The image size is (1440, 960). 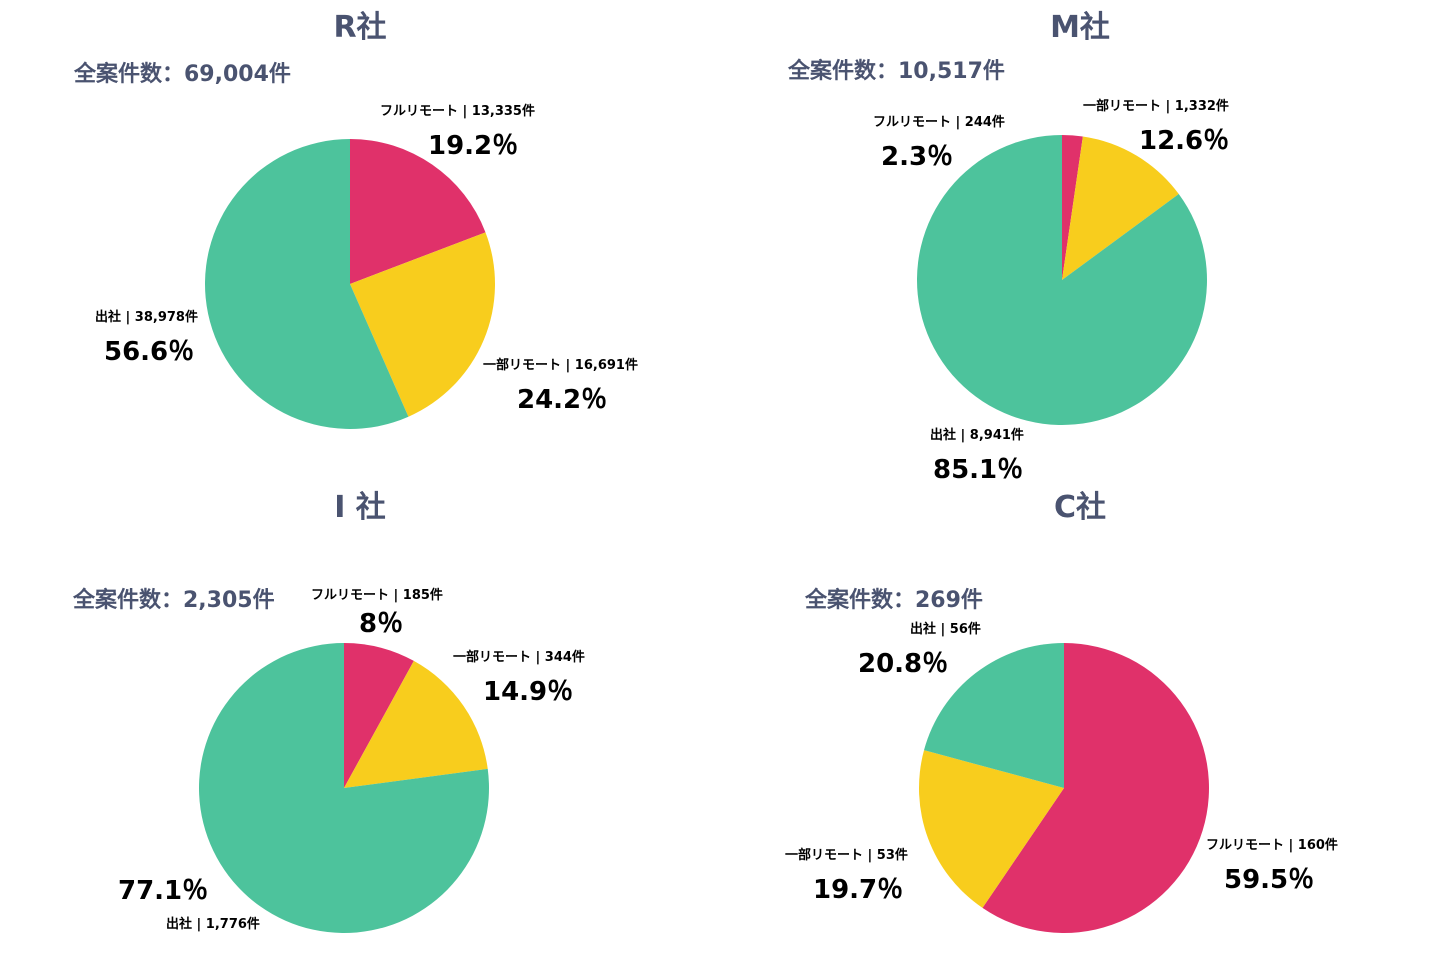 I want to click on slice-label-partial-remote: 一部リモート | 344件 14.9％, so click(x=519, y=677).